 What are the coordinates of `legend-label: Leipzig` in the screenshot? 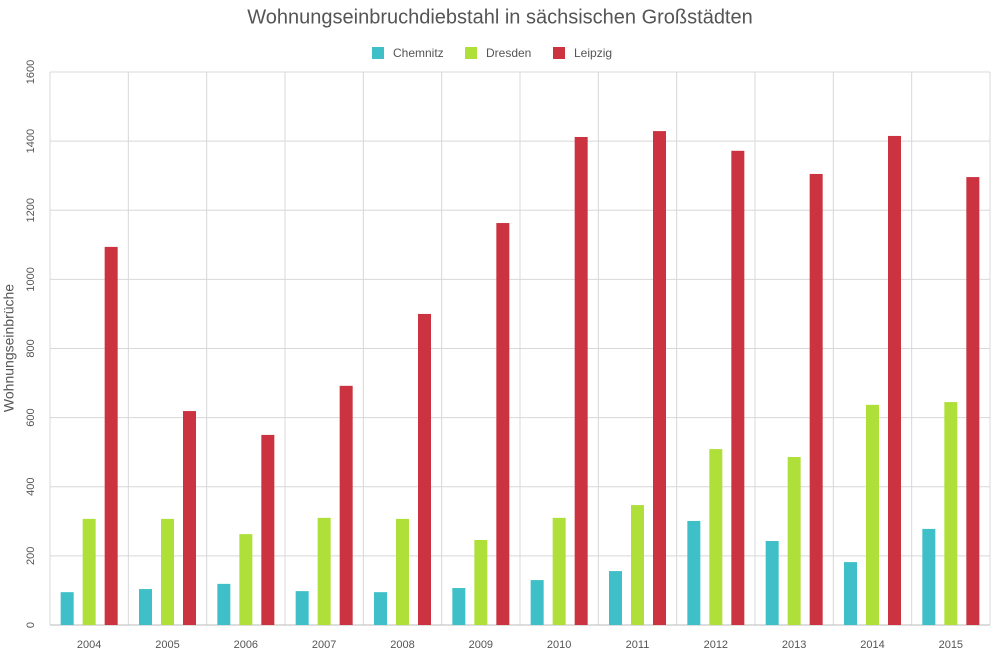 It's located at (593, 53).